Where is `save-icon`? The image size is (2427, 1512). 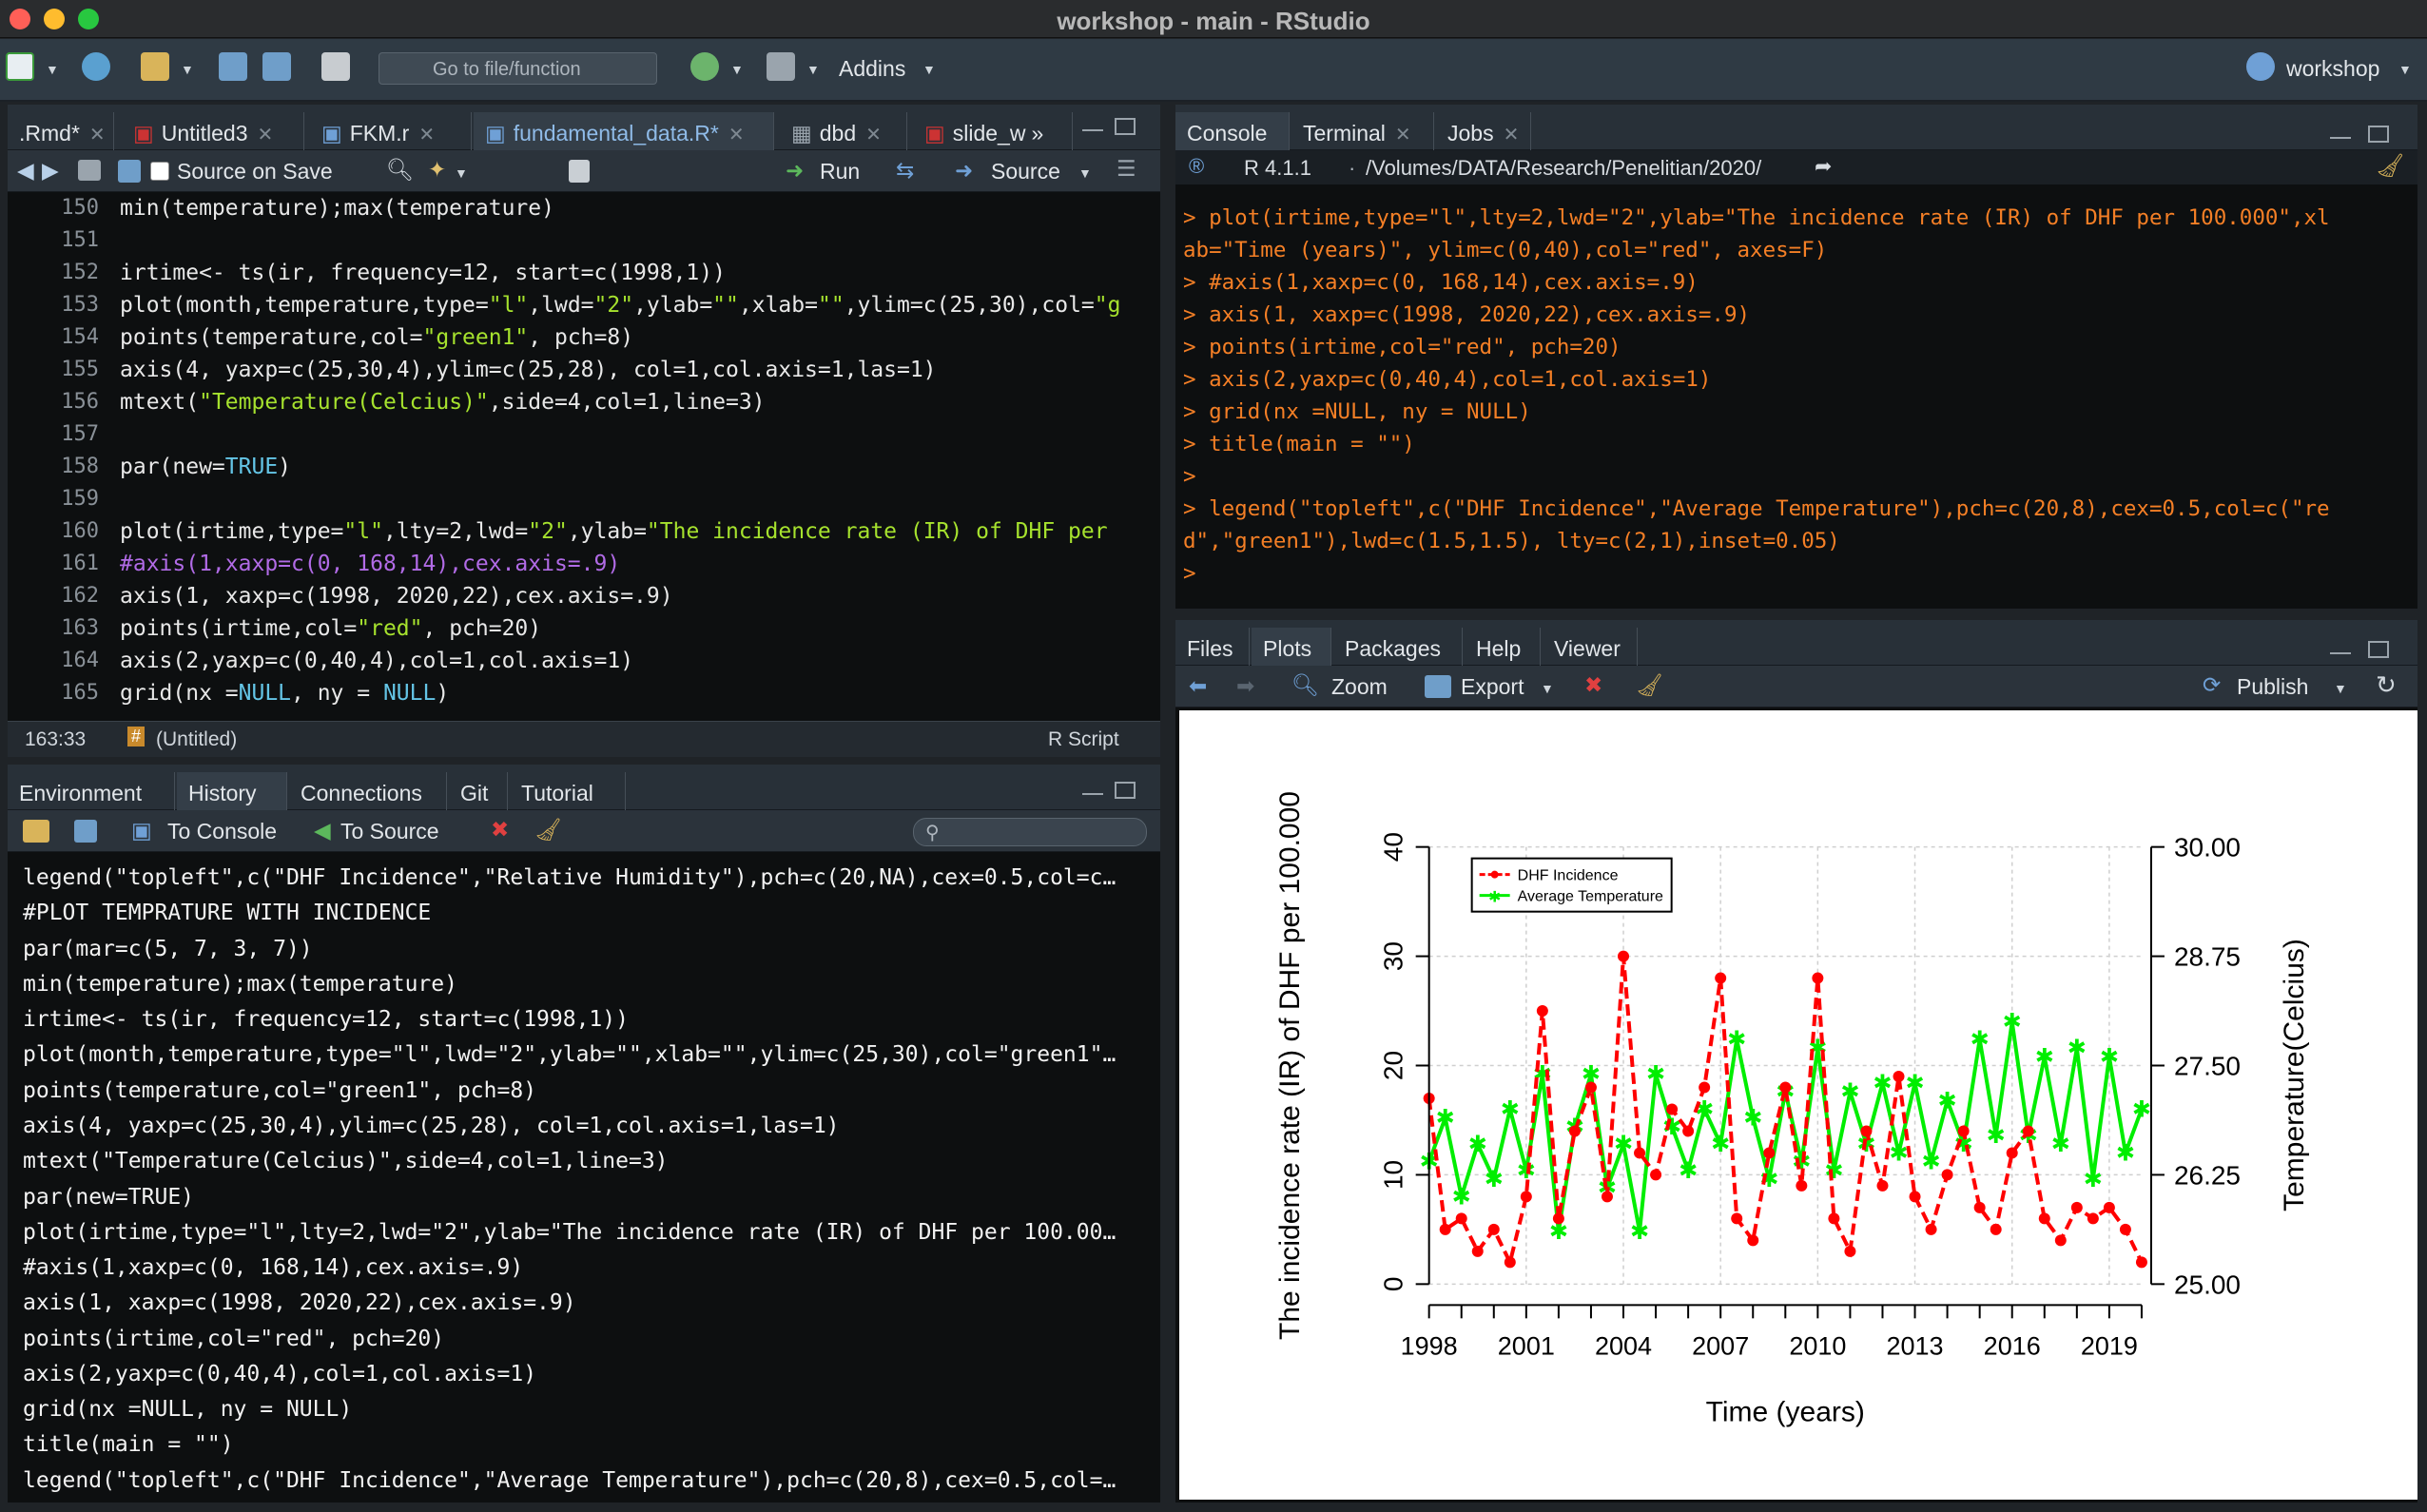 save-icon is located at coordinates (233, 66).